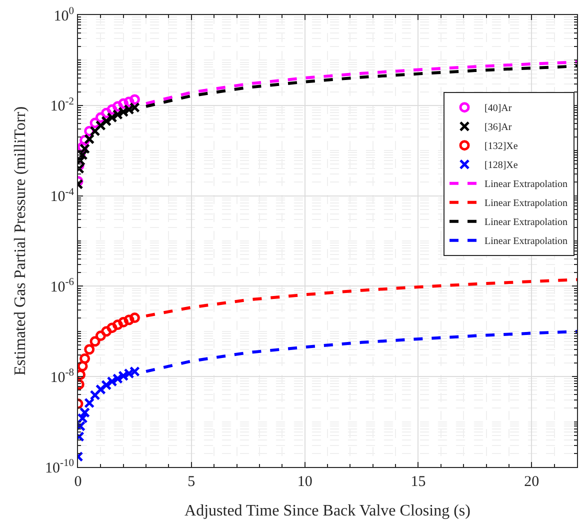  What do you see at coordinates (501, 166) in the screenshot?
I see `legend-label: [128]Xe` at bounding box center [501, 166].